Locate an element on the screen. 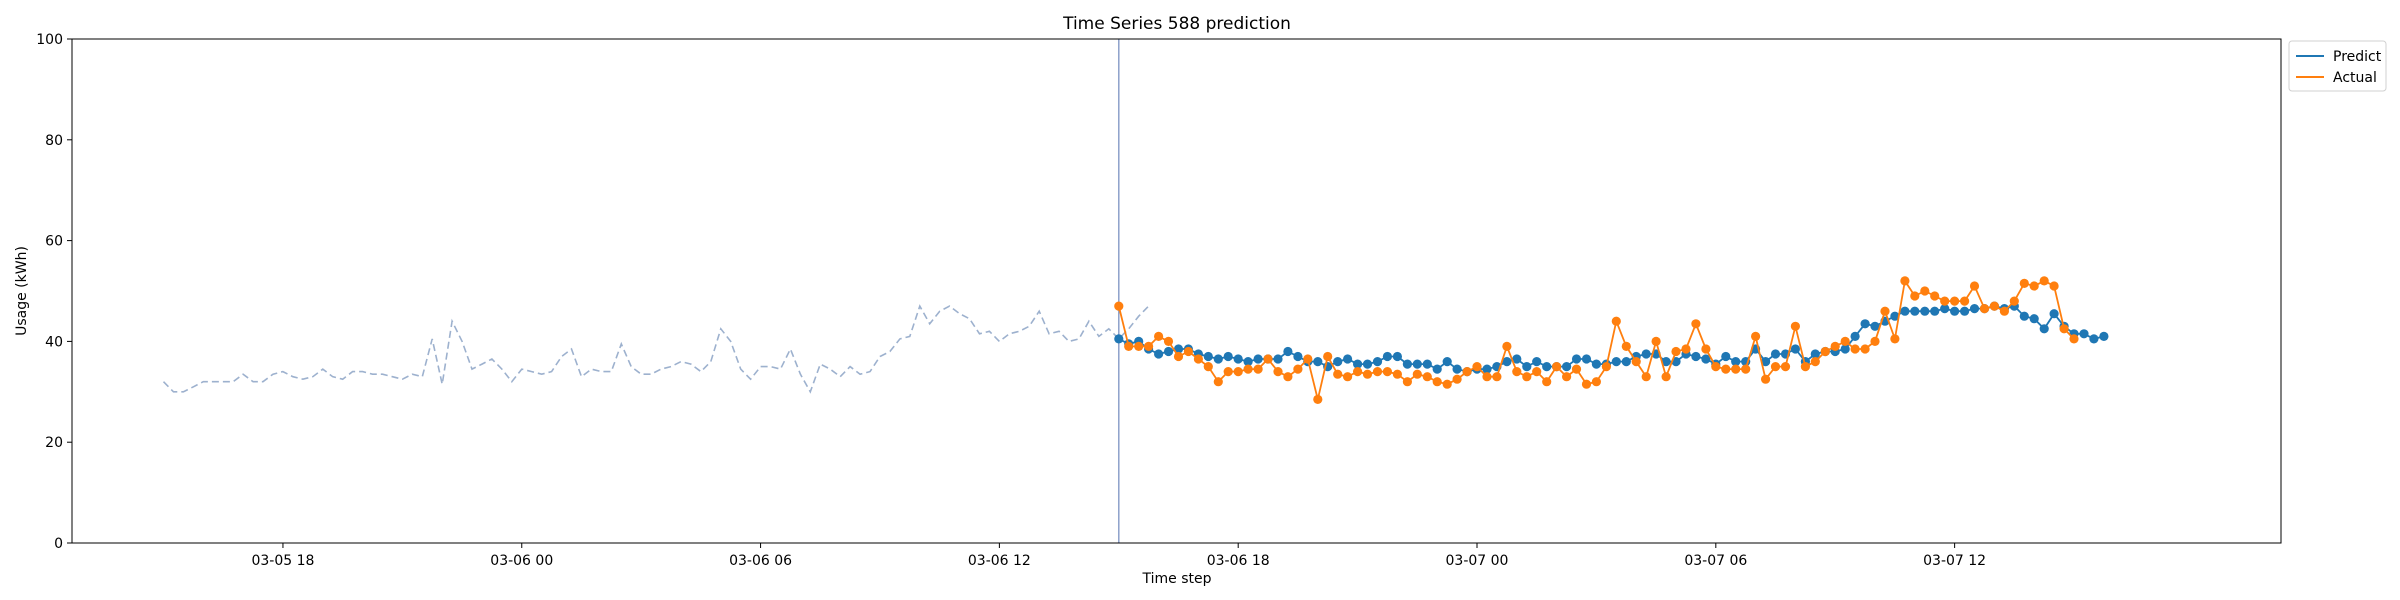  x-axis-label: Time step is located at coordinates (1177, 579).